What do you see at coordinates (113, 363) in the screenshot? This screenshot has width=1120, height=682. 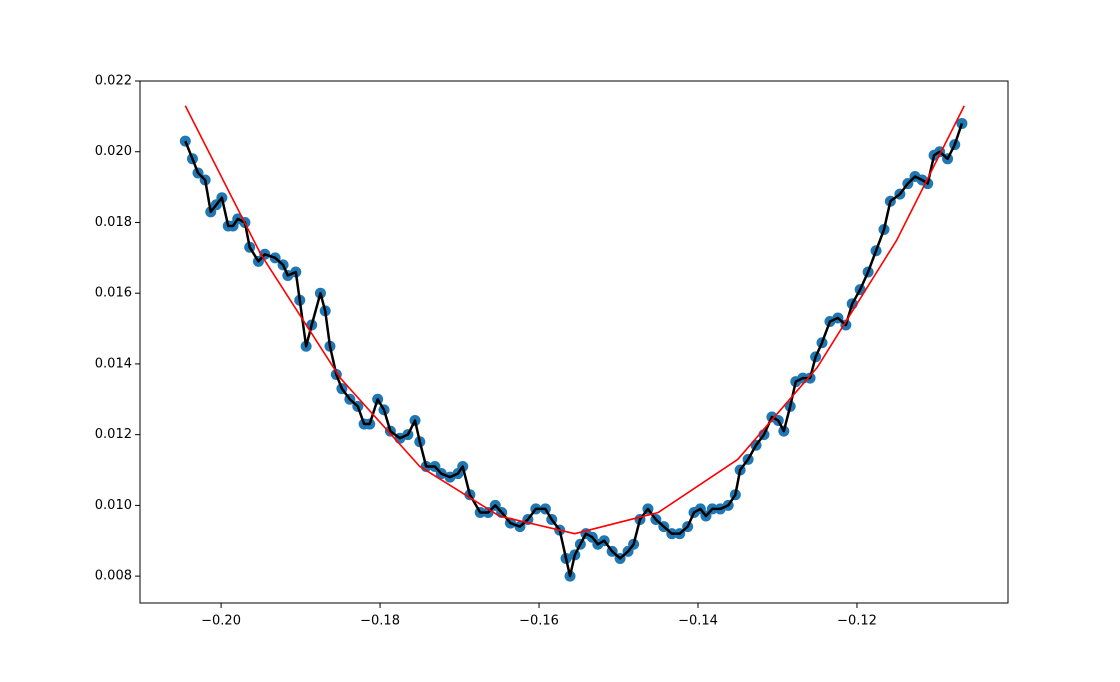 I see `y-tick-label: 0.014` at bounding box center [113, 363].